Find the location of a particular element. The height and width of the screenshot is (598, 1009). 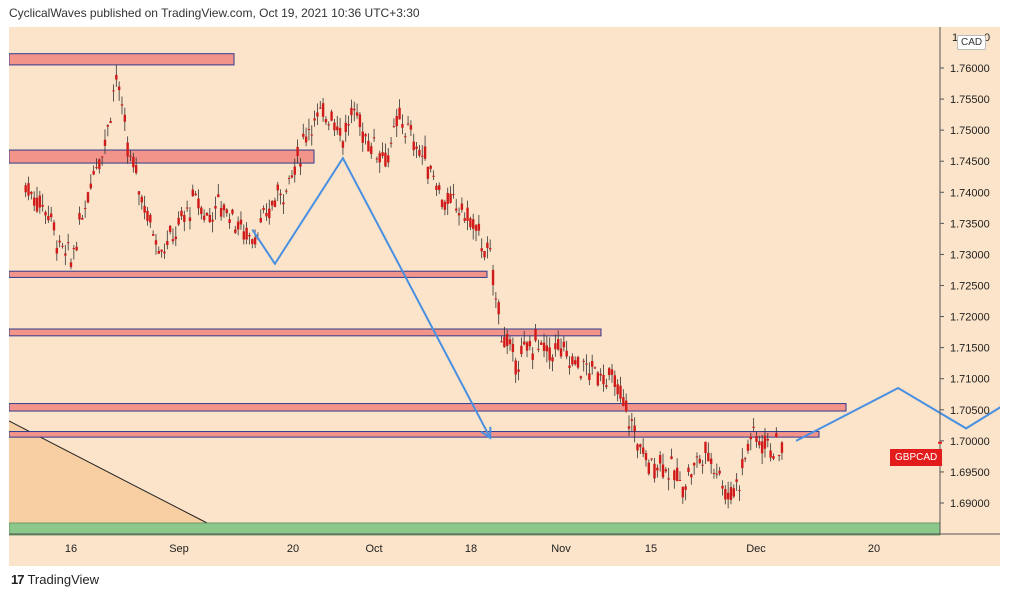

time-tick-label: Sep is located at coordinates (179, 549).